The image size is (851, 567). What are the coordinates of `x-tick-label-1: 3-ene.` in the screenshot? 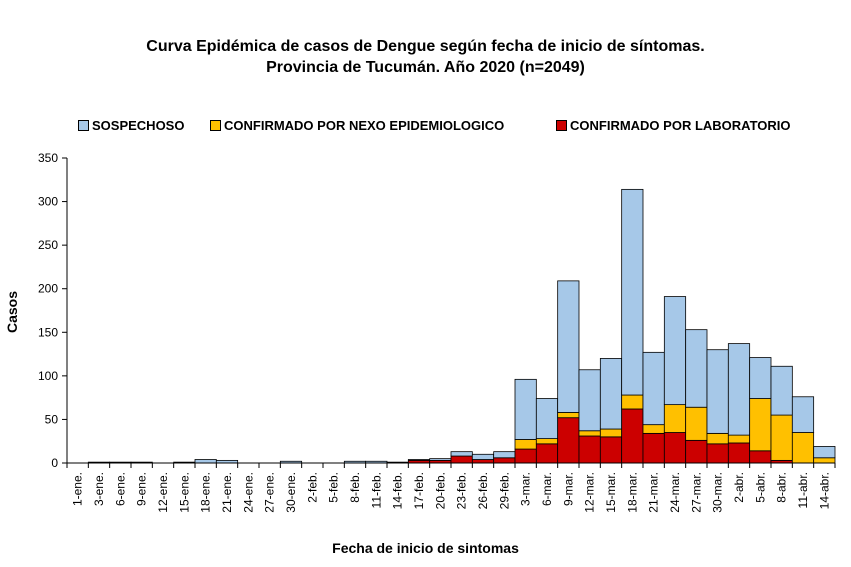 It's located at (99, 489).